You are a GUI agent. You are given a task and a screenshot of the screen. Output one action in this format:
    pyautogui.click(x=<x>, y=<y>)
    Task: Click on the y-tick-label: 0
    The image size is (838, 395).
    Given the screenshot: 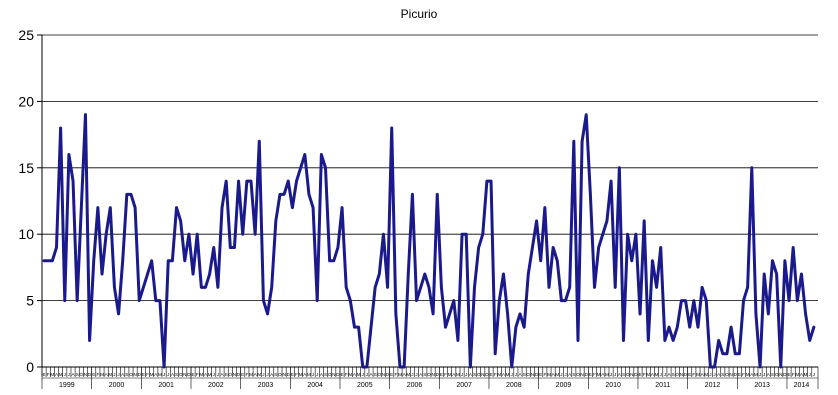 What is the action you would take?
    pyautogui.click(x=30, y=367)
    